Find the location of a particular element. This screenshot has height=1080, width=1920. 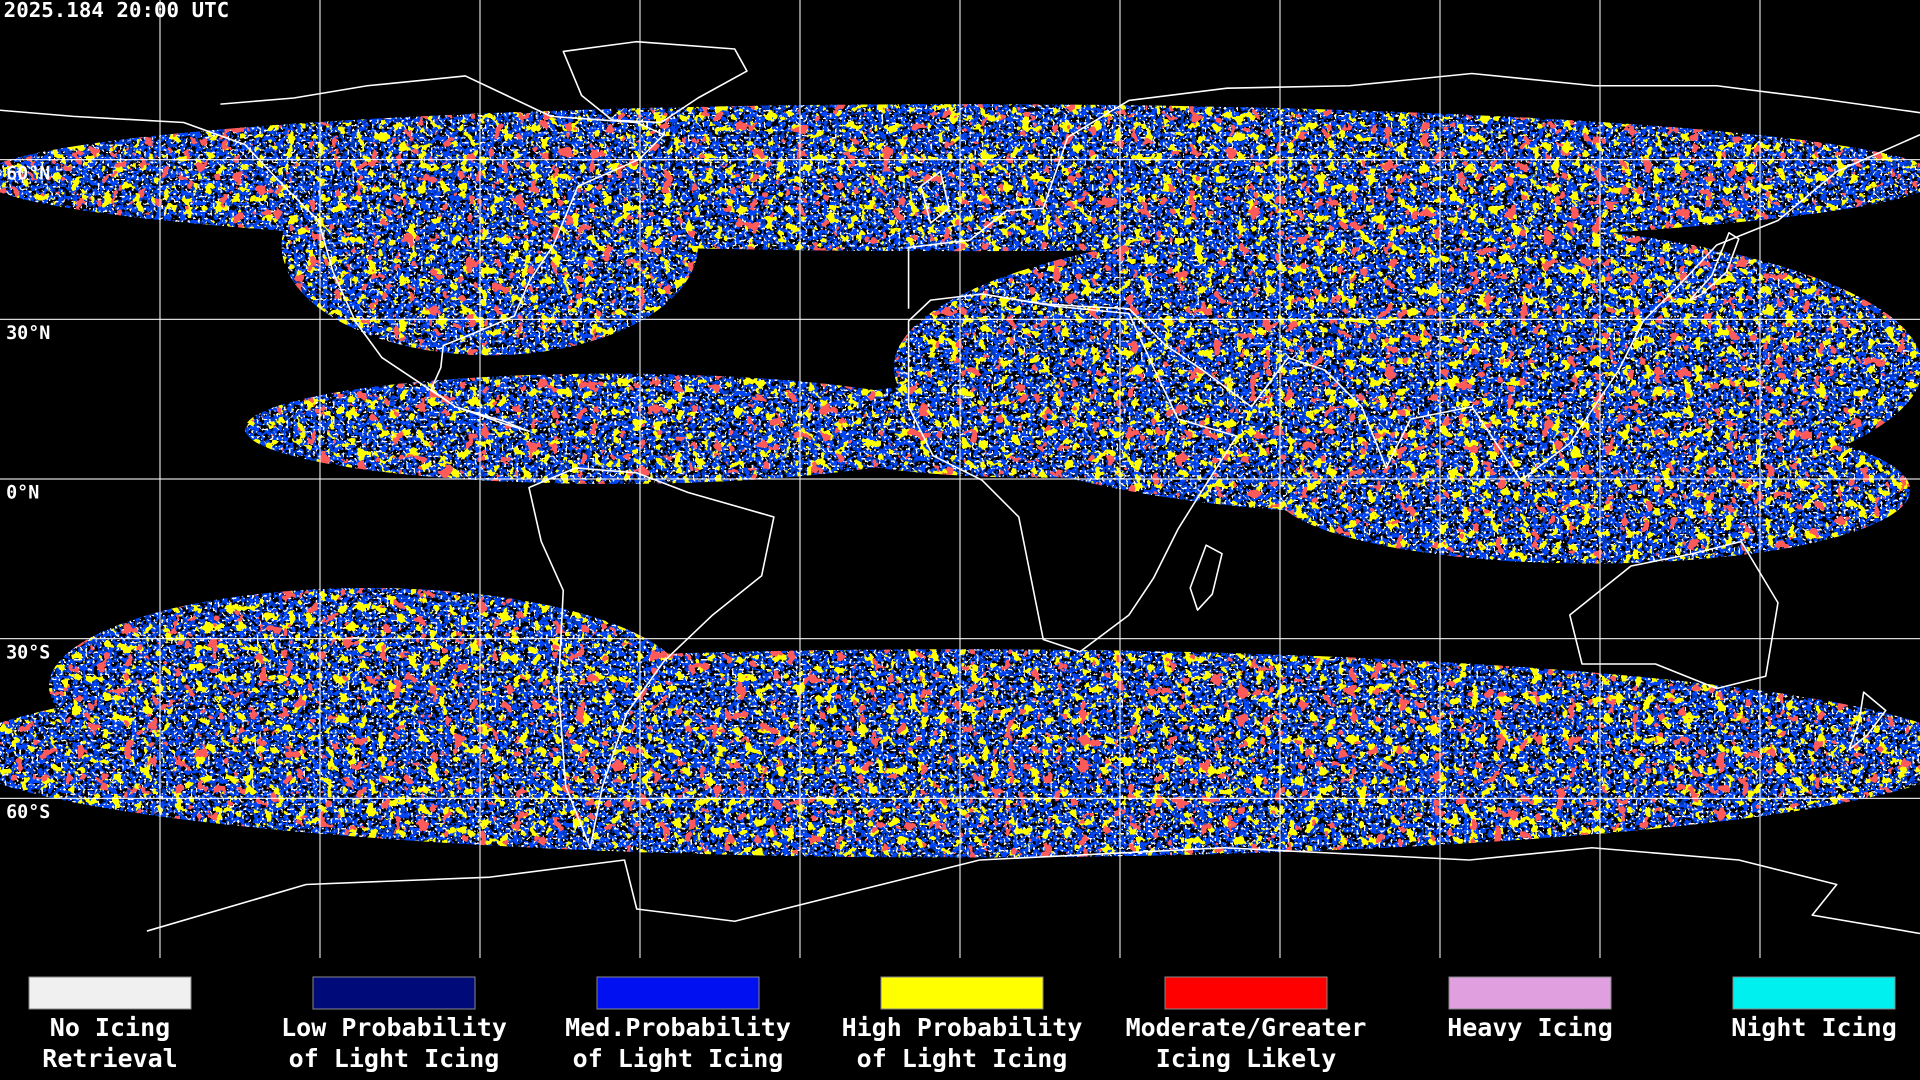

legend-label: Low Probability of Light Icing is located at coordinates (394, 1043).